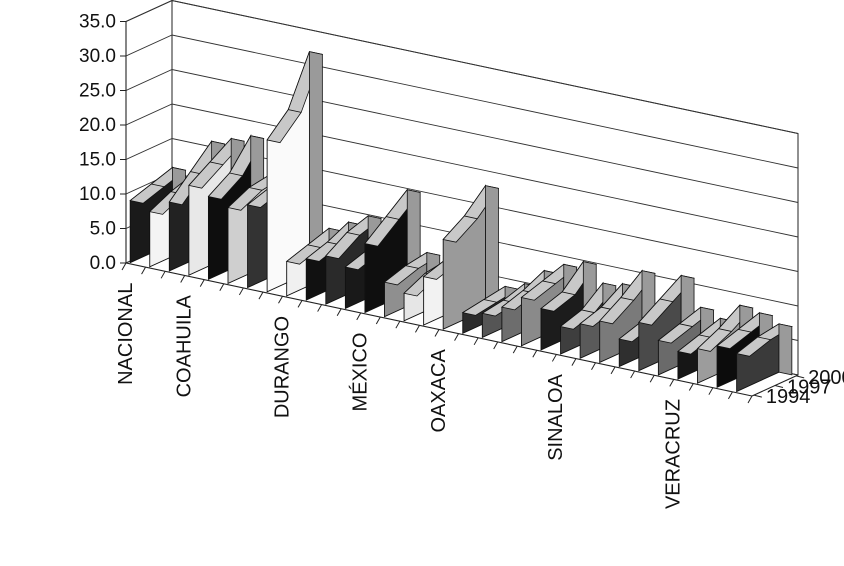 The image size is (844, 566). What do you see at coordinates (360, 372) in the screenshot?
I see `category-label: MÉXICO` at bounding box center [360, 372].